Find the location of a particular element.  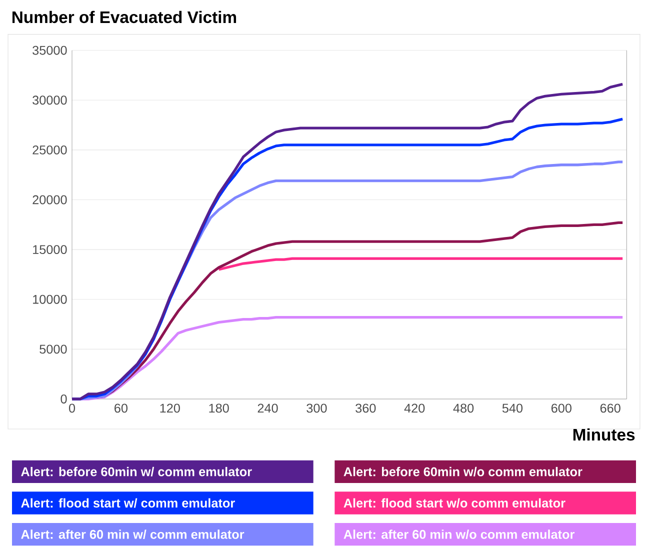

x-tick-label: 540 is located at coordinates (512, 408).